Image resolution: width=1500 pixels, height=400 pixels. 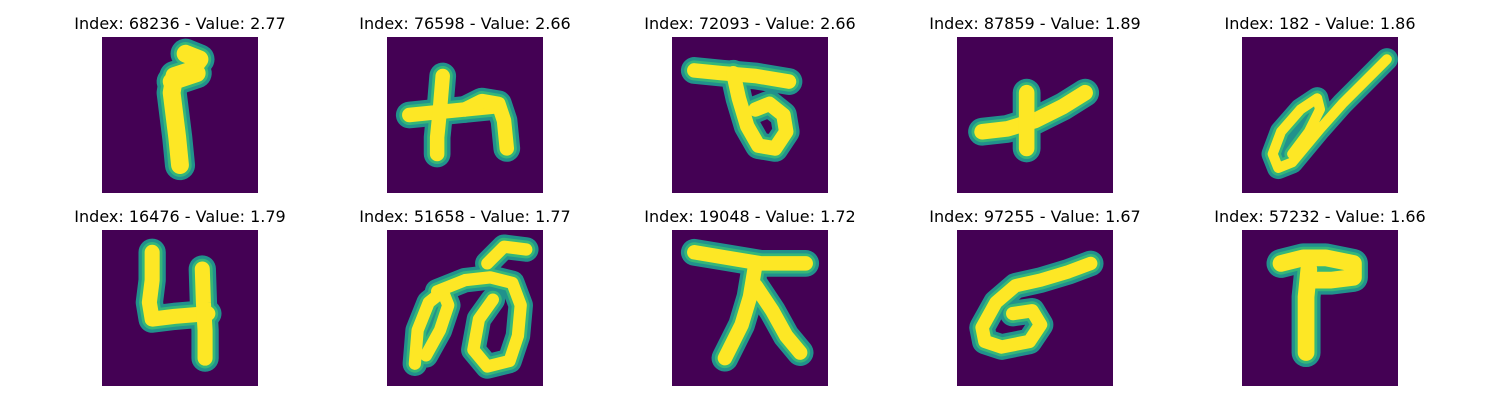 What do you see at coordinates (750, 23) in the screenshot?
I see `panel-title: Index: 72093 - Value: 2.66` at bounding box center [750, 23].